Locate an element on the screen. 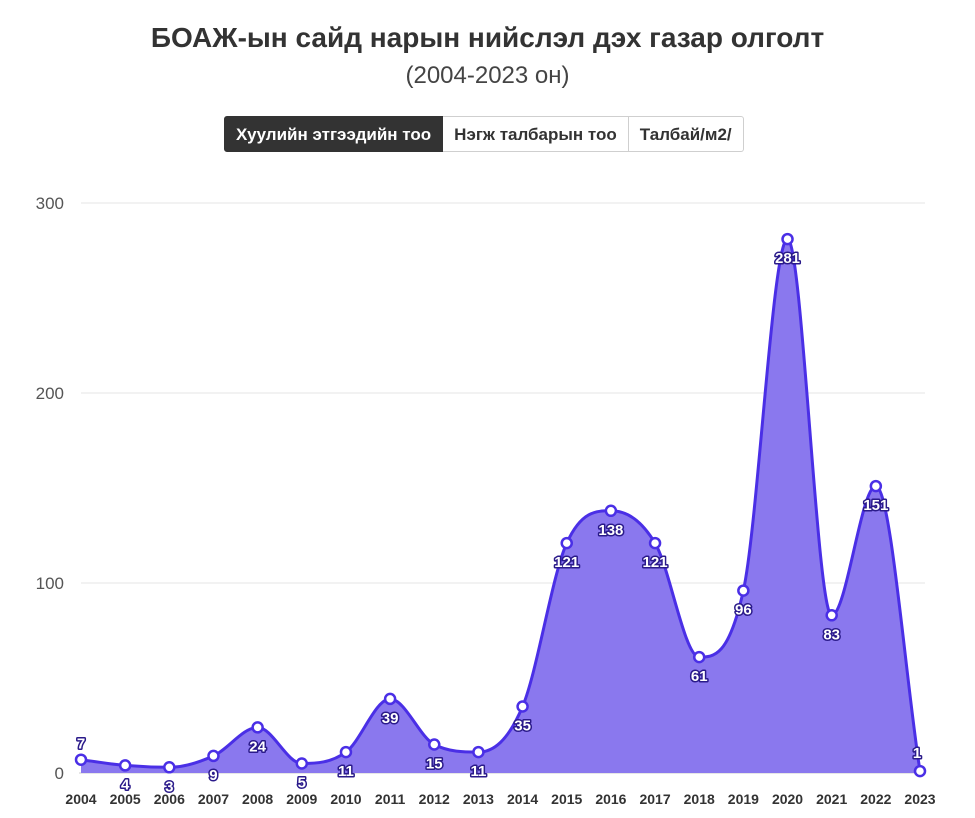 This screenshot has height=818, width=975. x-tick-label: 2013 is located at coordinates (478, 799).